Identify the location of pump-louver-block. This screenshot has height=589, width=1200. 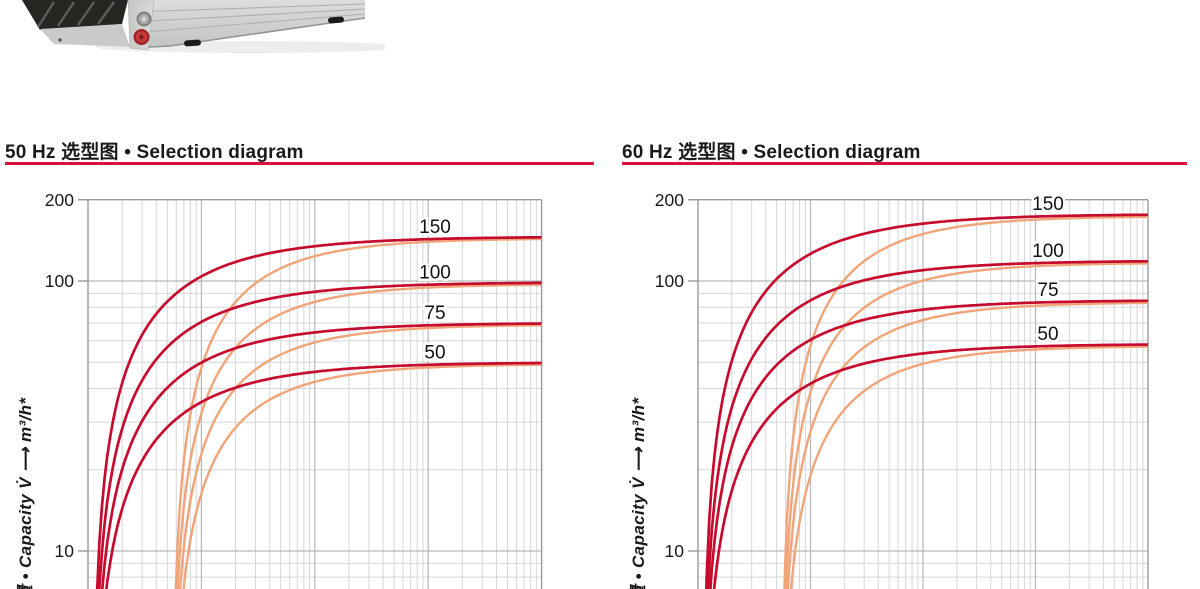
(75, 15).